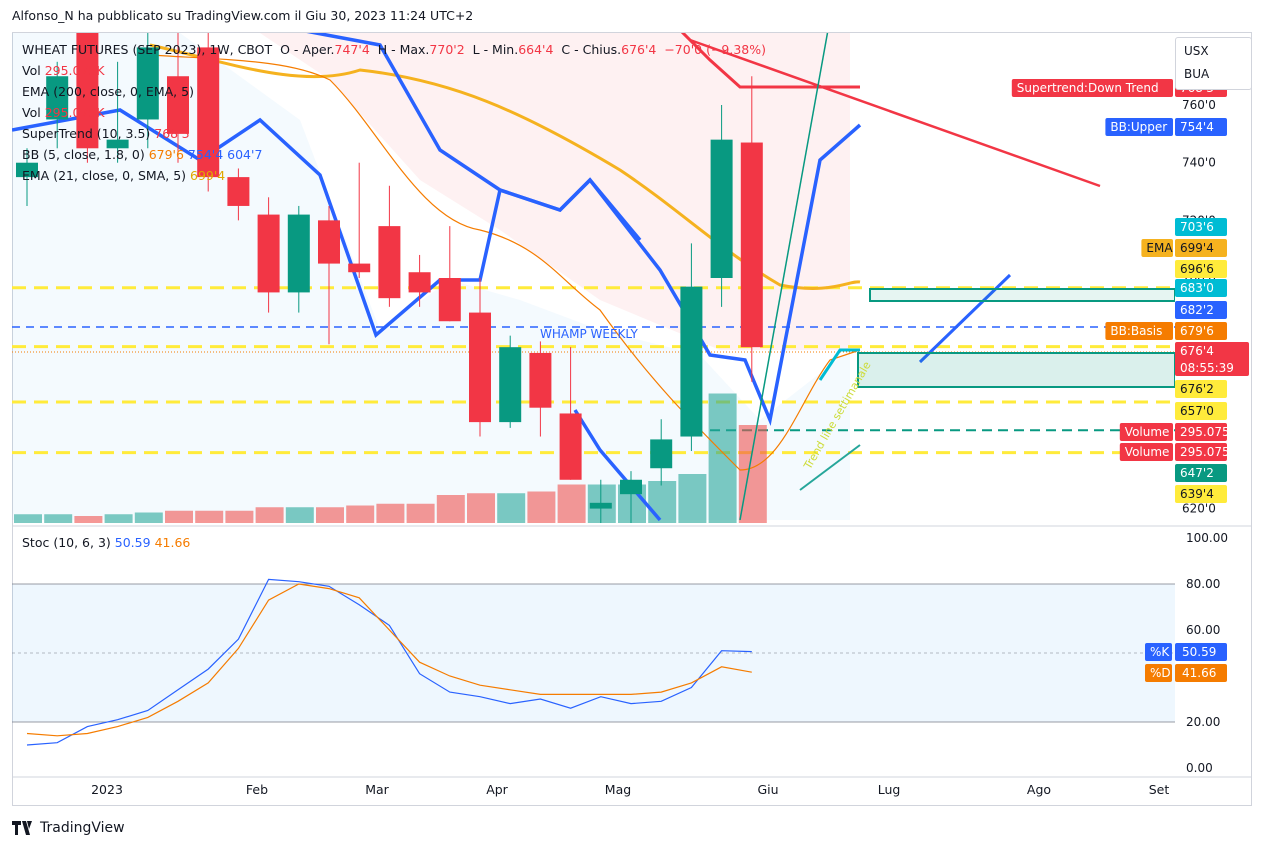  I want to click on x-label-feb: Feb, so click(257, 789).